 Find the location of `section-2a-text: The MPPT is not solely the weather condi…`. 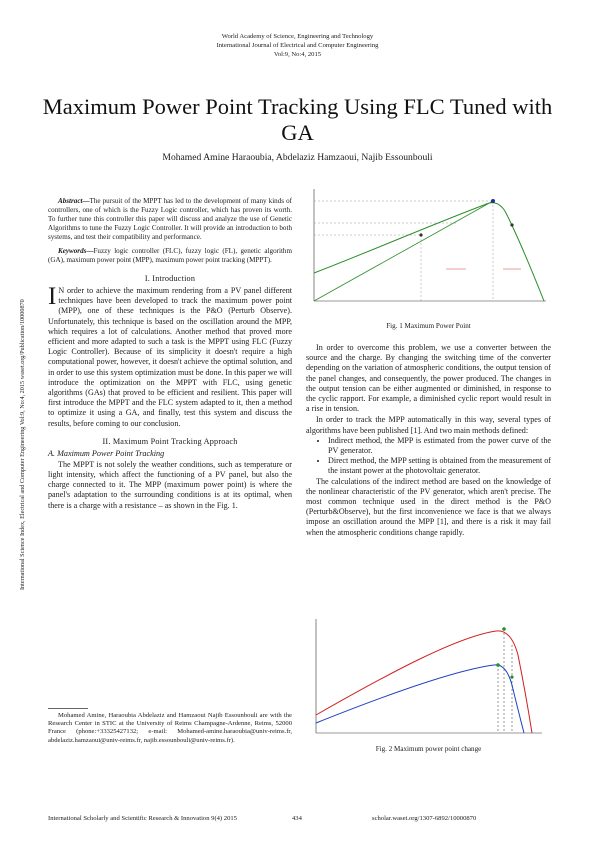

section-2a-text: The MPPT is not solely the weather condi… is located at coordinates (170, 484).